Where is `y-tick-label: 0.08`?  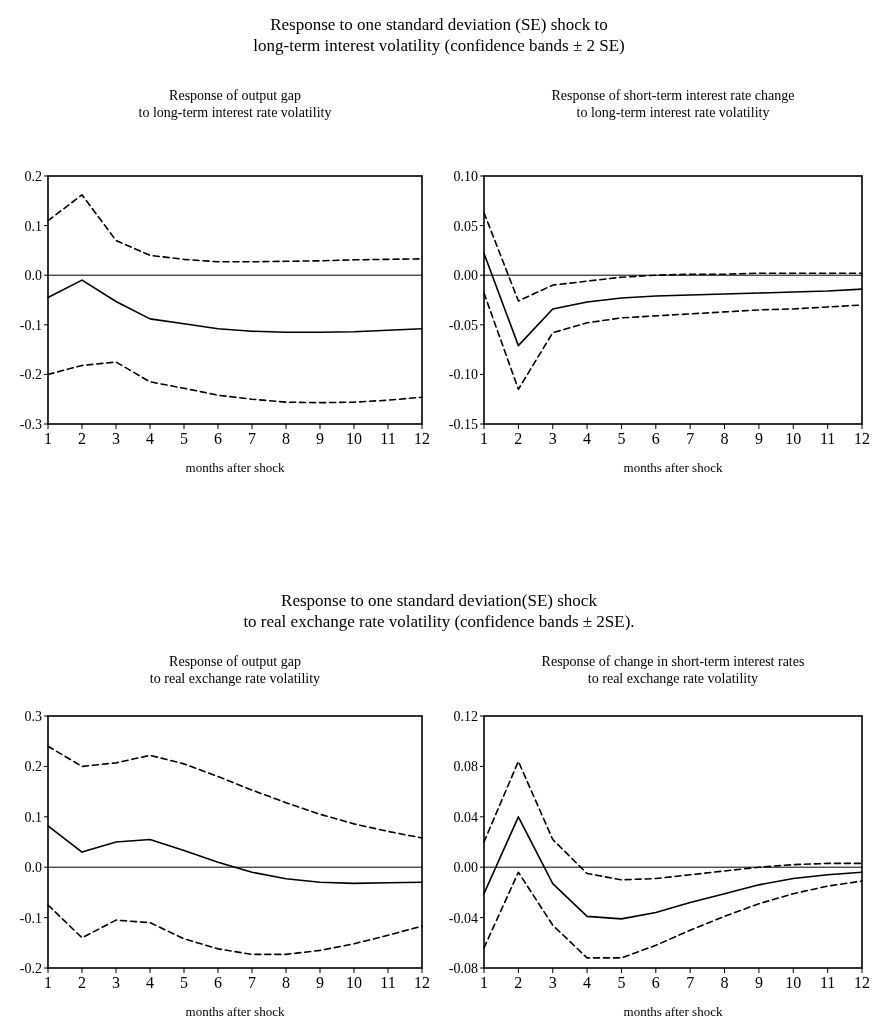 y-tick-label: 0.08 is located at coordinates (465, 767).